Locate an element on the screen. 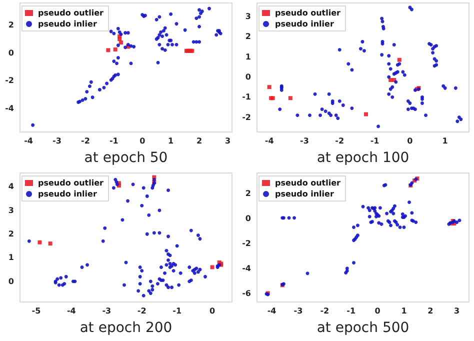 This screenshot has width=474, height=341. x-axis-title: at epoch 100 is located at coordinates (363, 158).